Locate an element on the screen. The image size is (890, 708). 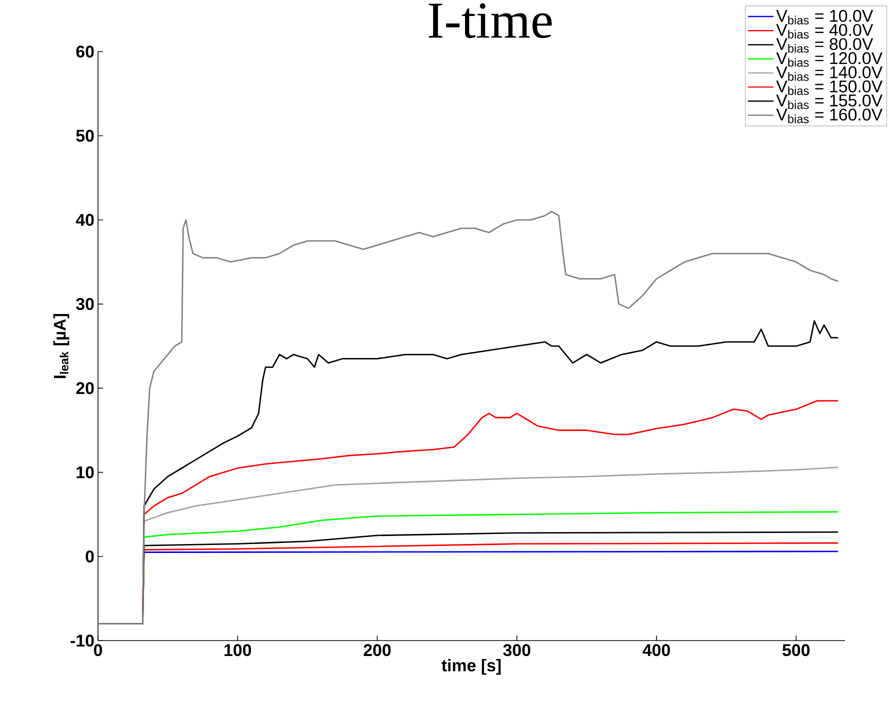
x-tick-label: 200 is located at coordinates (377, 650).